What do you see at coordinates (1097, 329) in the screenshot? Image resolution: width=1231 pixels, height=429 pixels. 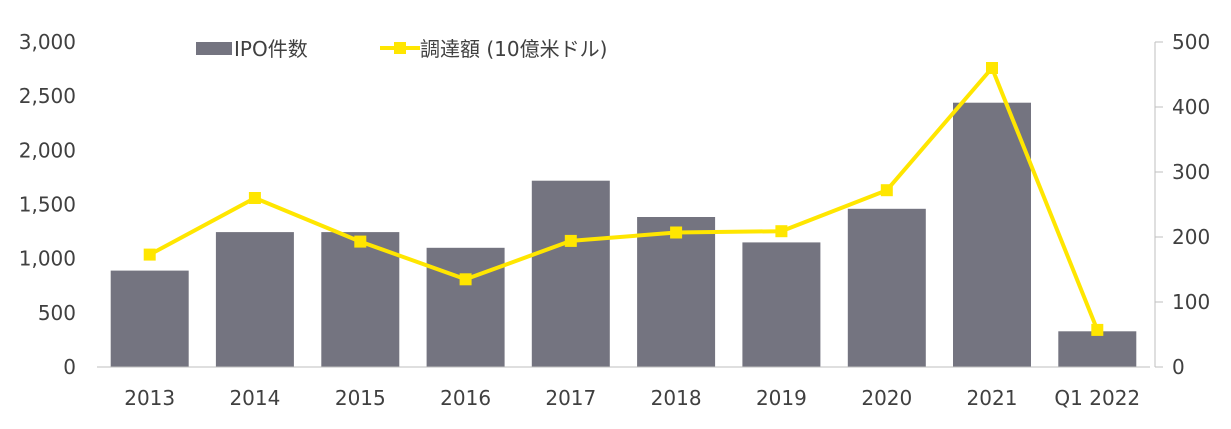 I see `line-point-q1-2022` at bounding box center [1097, 329].